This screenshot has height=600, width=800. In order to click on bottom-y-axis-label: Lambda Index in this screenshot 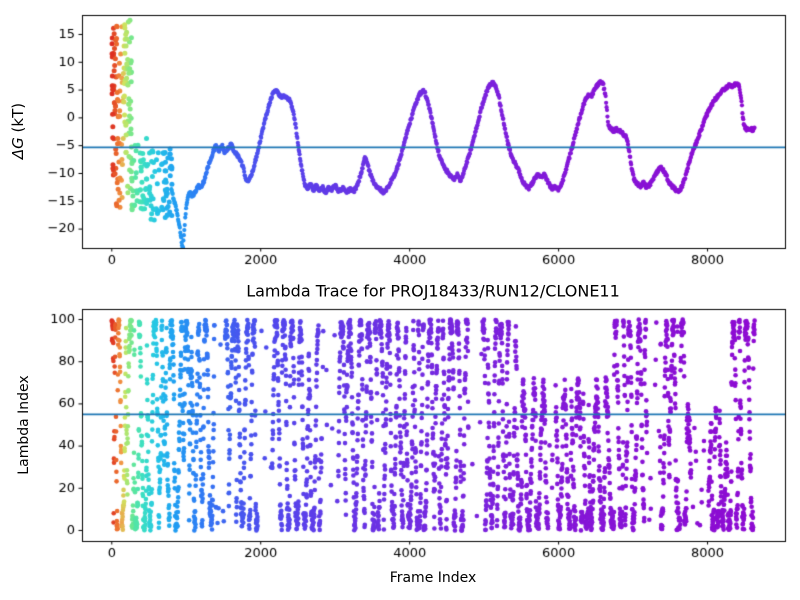, I will do `click(24, 425)`.